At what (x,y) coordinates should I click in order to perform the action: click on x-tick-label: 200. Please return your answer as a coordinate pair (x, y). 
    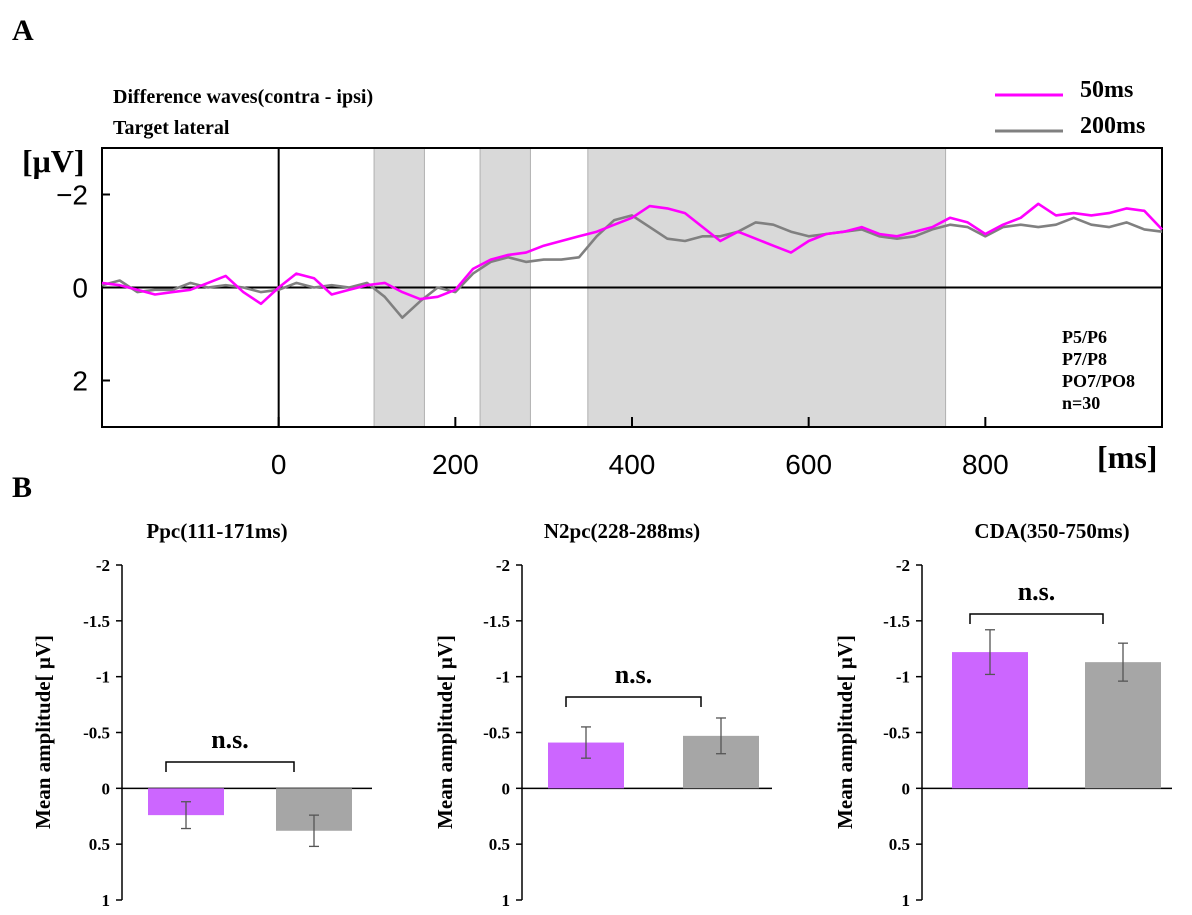
    Looking at the image, I should click on (455, 464).